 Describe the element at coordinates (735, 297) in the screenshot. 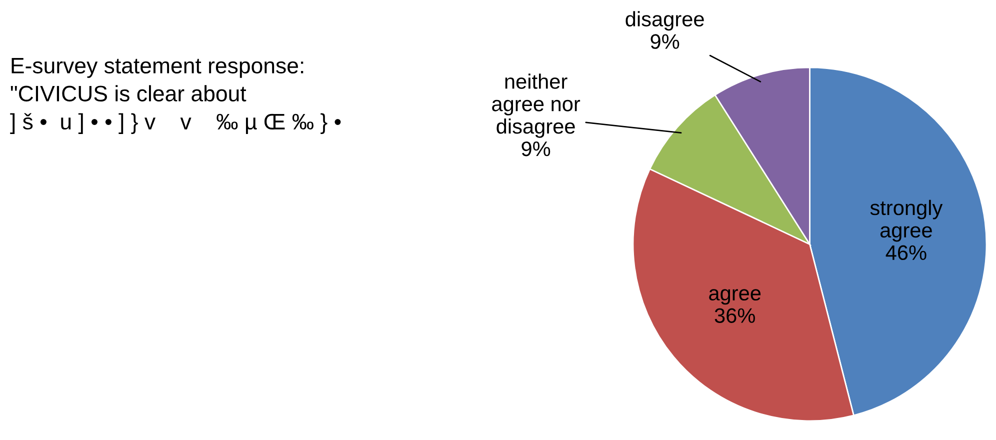

I see `slice-label: agree` at that location.